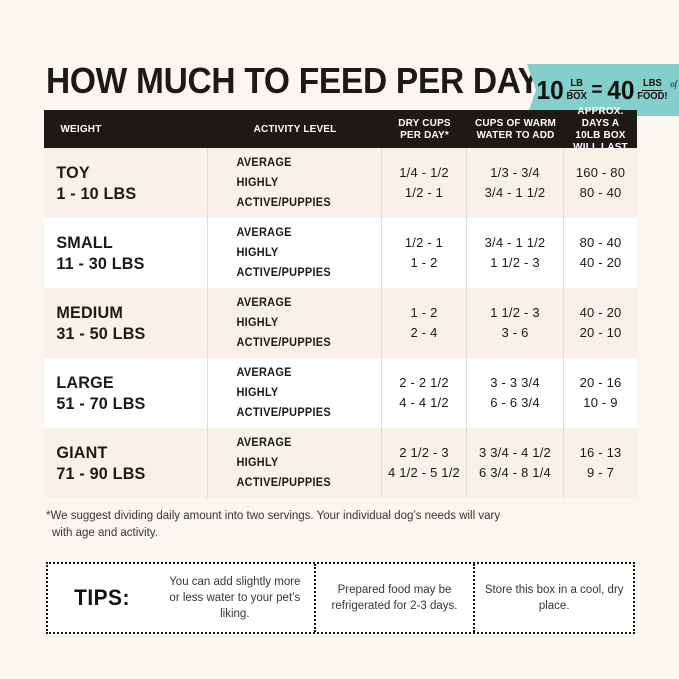  I want to click on badge-result: 40, so click(621, 90).